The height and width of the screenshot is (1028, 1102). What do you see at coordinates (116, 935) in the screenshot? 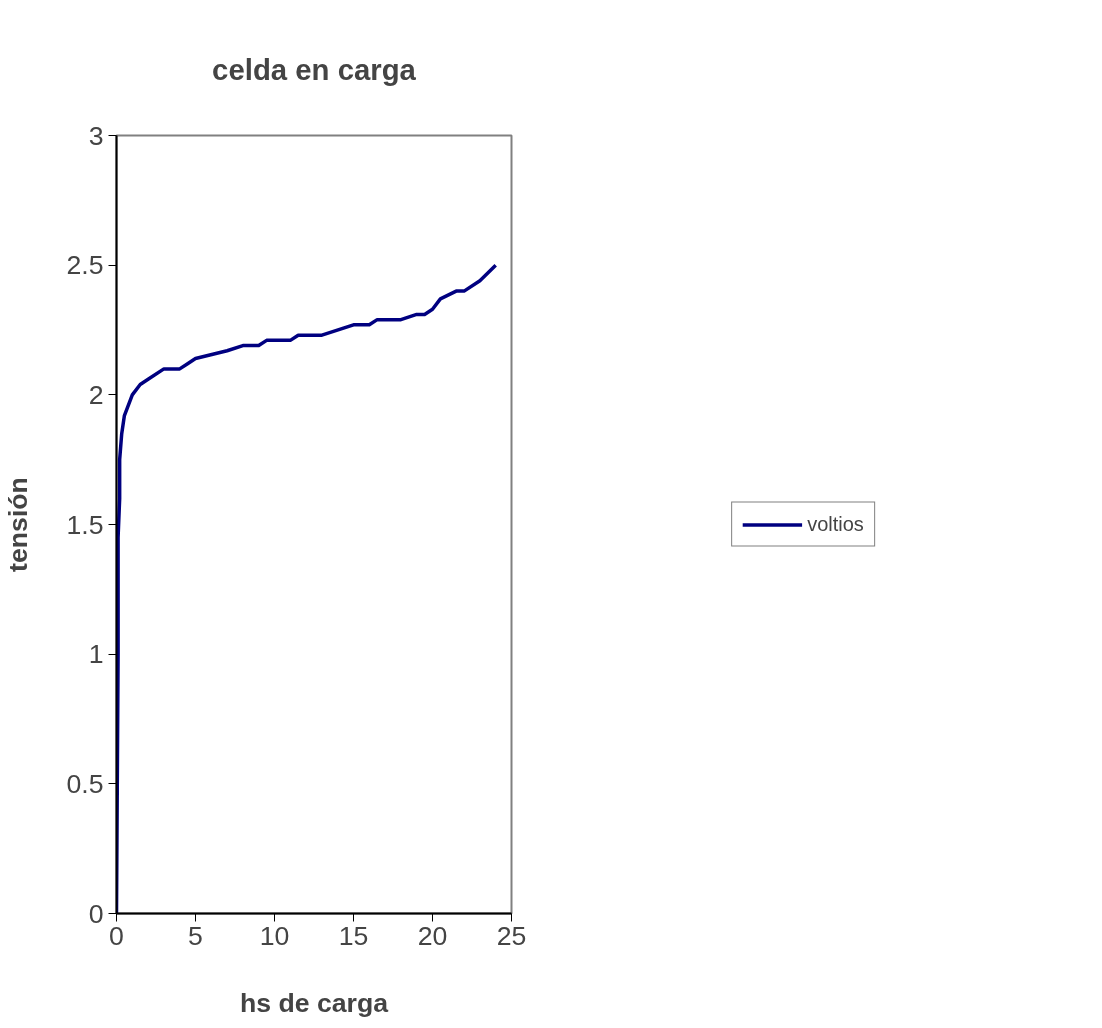
I see `x-tick-label: 0` at bounding box center [116, 935].